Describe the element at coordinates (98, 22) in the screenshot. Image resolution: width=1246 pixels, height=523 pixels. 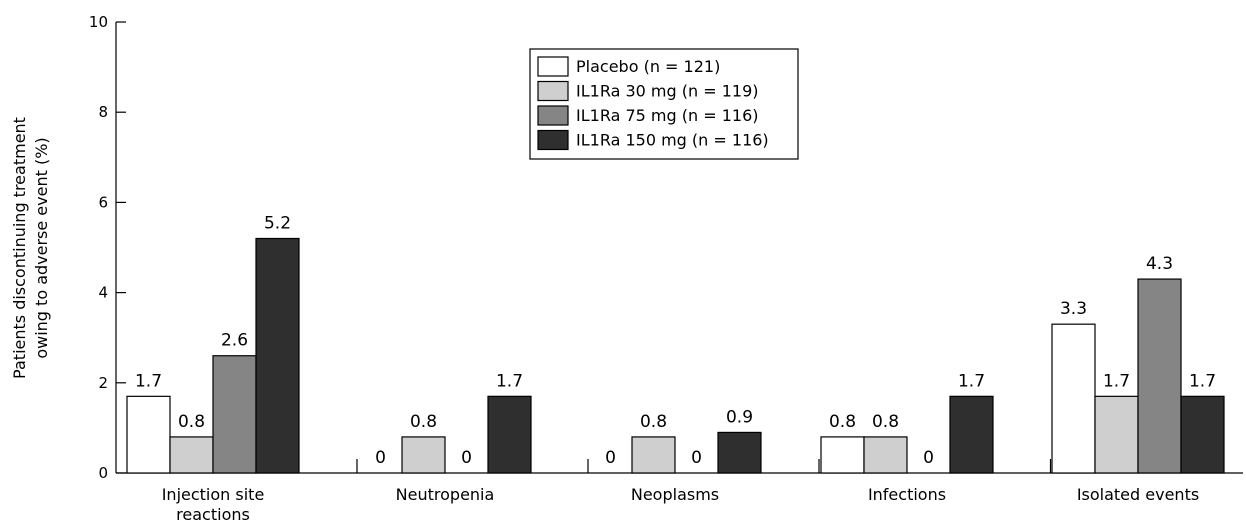
I see `y-tick-label: 10` at that location.